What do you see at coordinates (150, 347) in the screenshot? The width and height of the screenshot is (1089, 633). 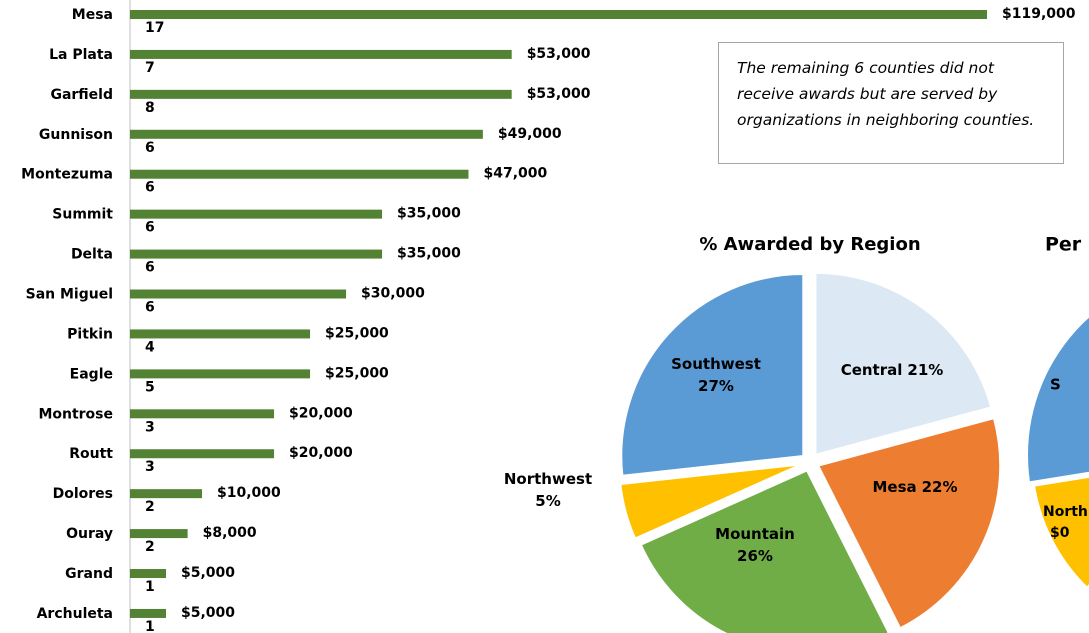 I see `count-label: 4` at bounding box center [150, 347].